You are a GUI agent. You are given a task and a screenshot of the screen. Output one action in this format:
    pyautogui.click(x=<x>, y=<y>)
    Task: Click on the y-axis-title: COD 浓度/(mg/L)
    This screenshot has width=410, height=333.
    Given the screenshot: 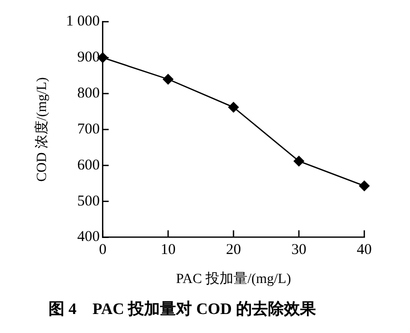 What is the action you would take?
    pyautogui.click(x=42, y=129)
    